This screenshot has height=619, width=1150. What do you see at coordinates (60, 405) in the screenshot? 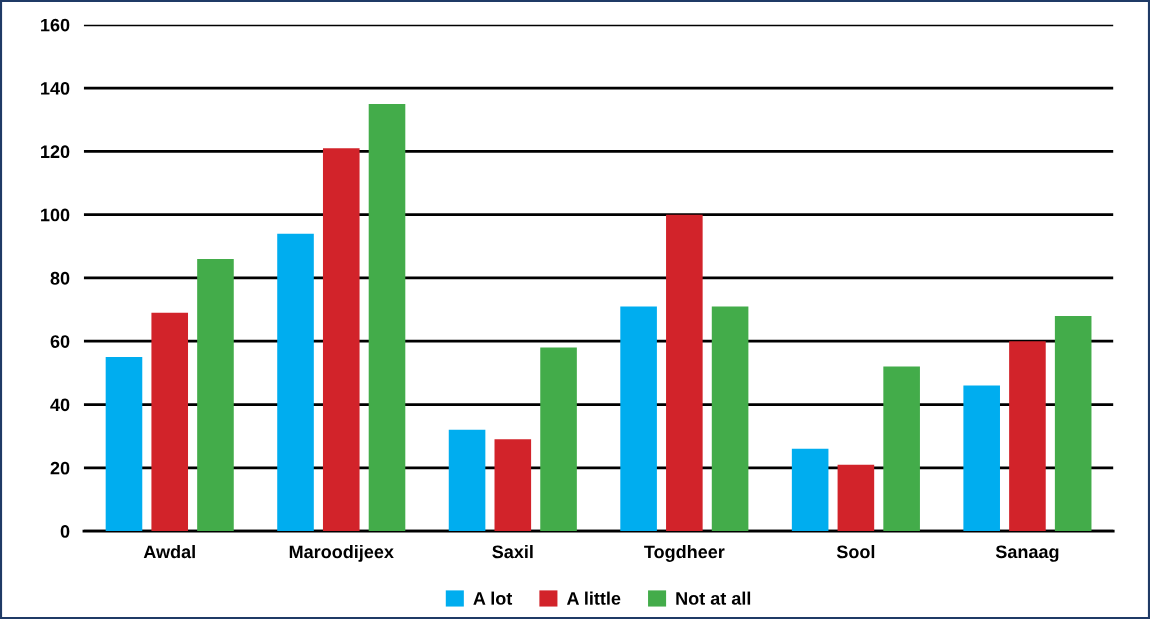
I see `y-tick-label: 40` at bounding box center [60, 405].